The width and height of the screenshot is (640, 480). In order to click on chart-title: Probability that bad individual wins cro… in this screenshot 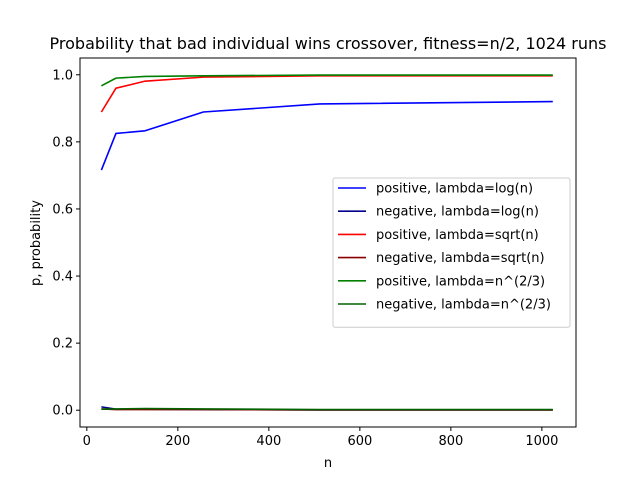, I will do `click(328, 43)`.